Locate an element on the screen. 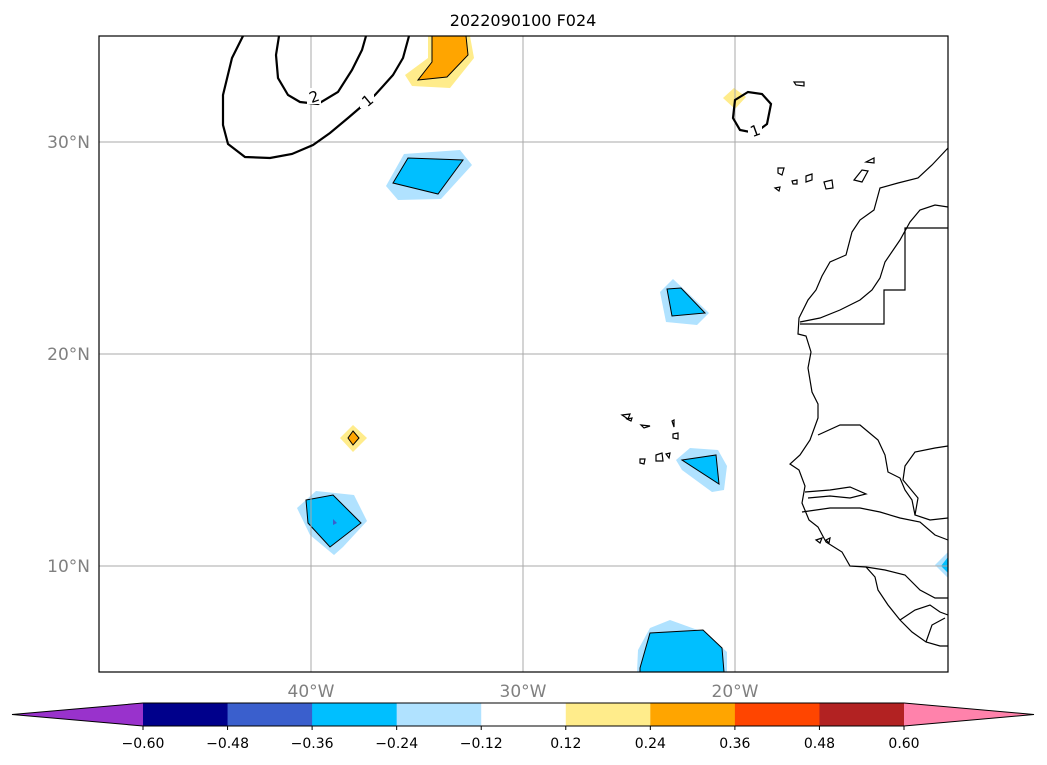 This screenshot has height=765, width=1047. guinea-border is located at coordinates (875, 524).